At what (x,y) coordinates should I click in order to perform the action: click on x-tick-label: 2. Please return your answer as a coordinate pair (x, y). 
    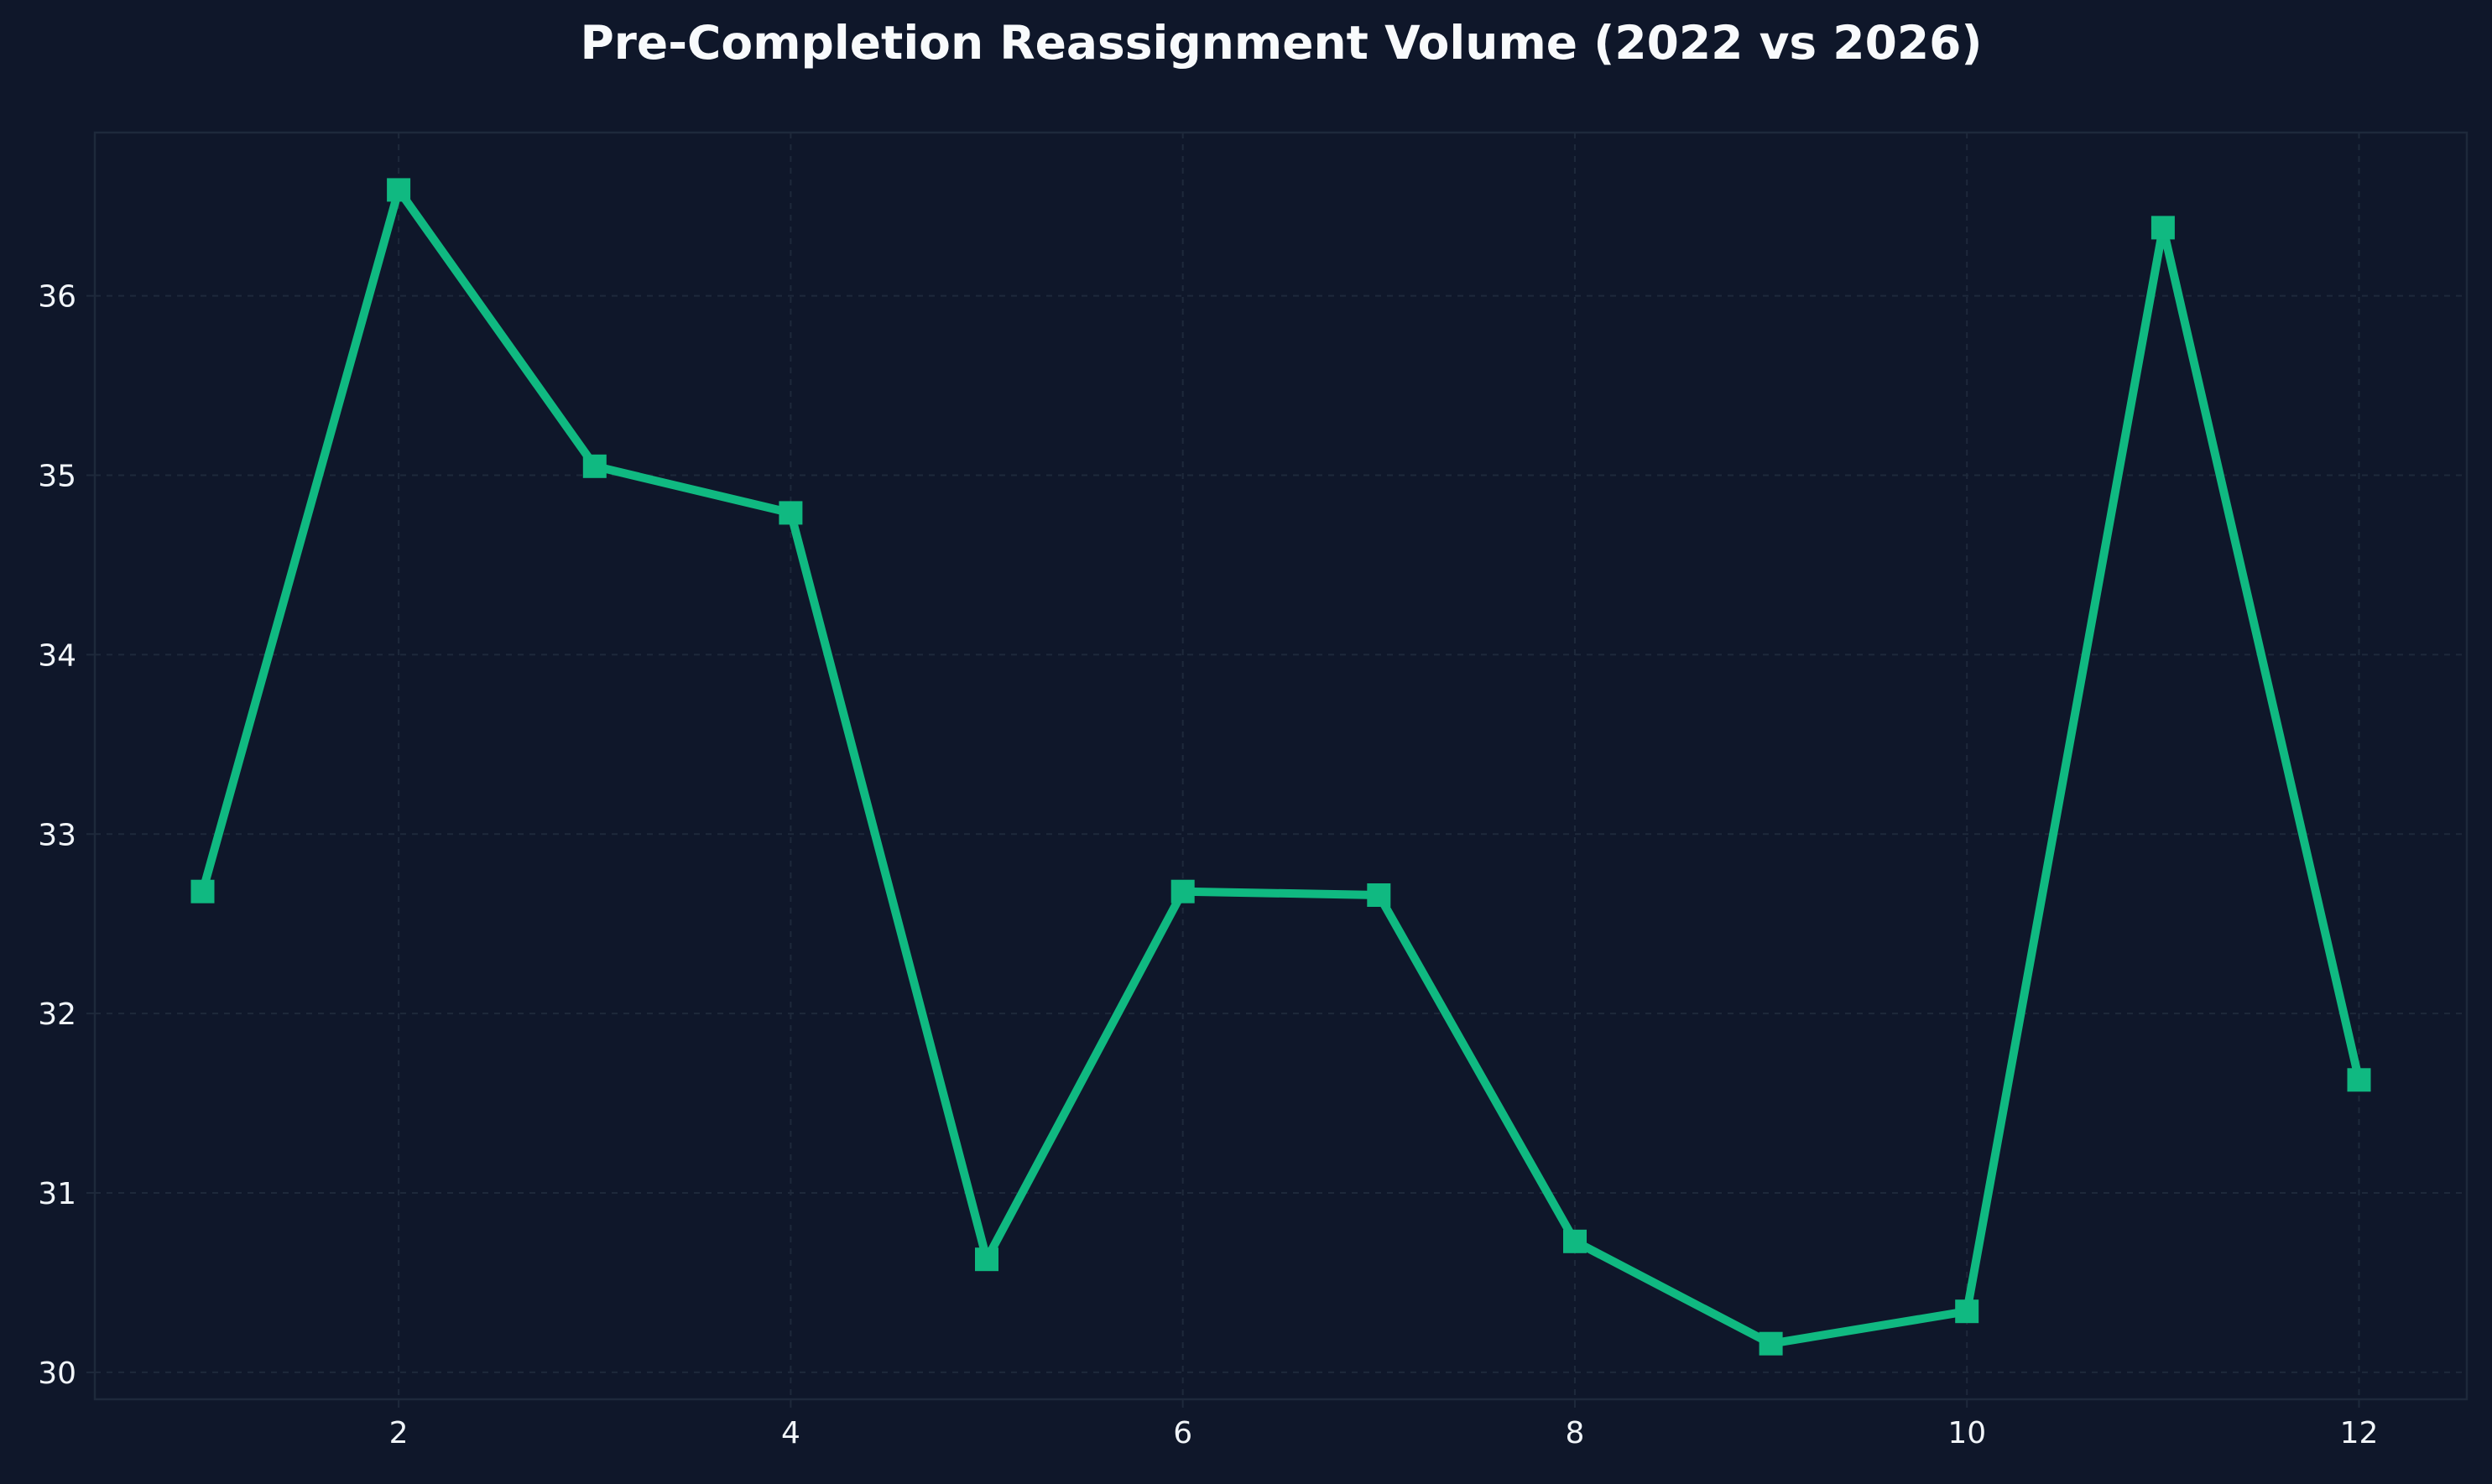
    Looking at the image, I should click on (399, 1433).